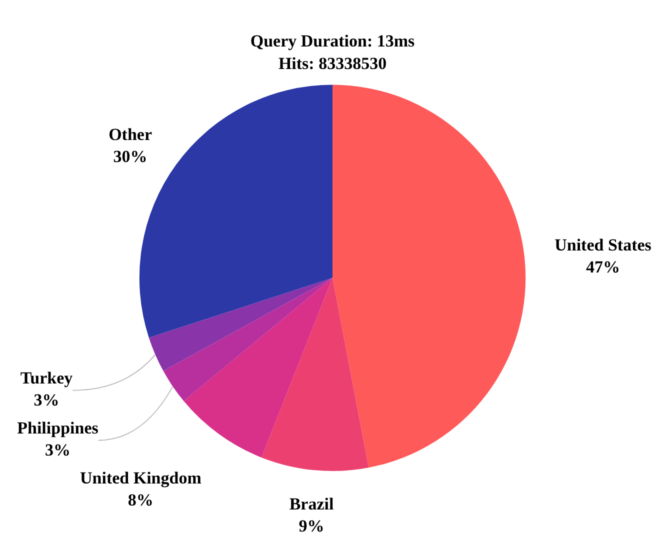  Describe the element at coordinates (311, 504) in the screenshot. I see `slice-label: Brazil` at that location.